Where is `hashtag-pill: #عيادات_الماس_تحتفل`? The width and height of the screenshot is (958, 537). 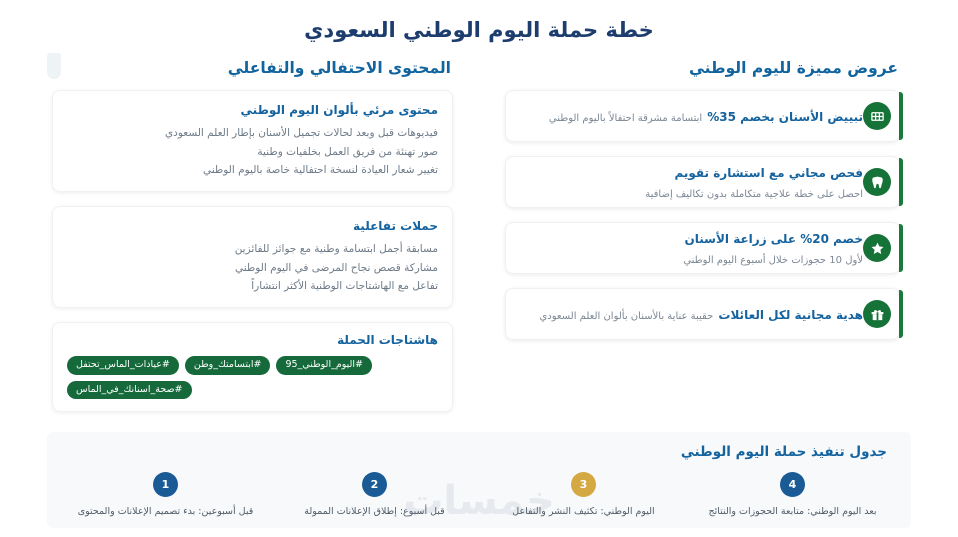
hashtag-pill: #عيادات_الماس_تحتفل is located at coordinates (123, 365).